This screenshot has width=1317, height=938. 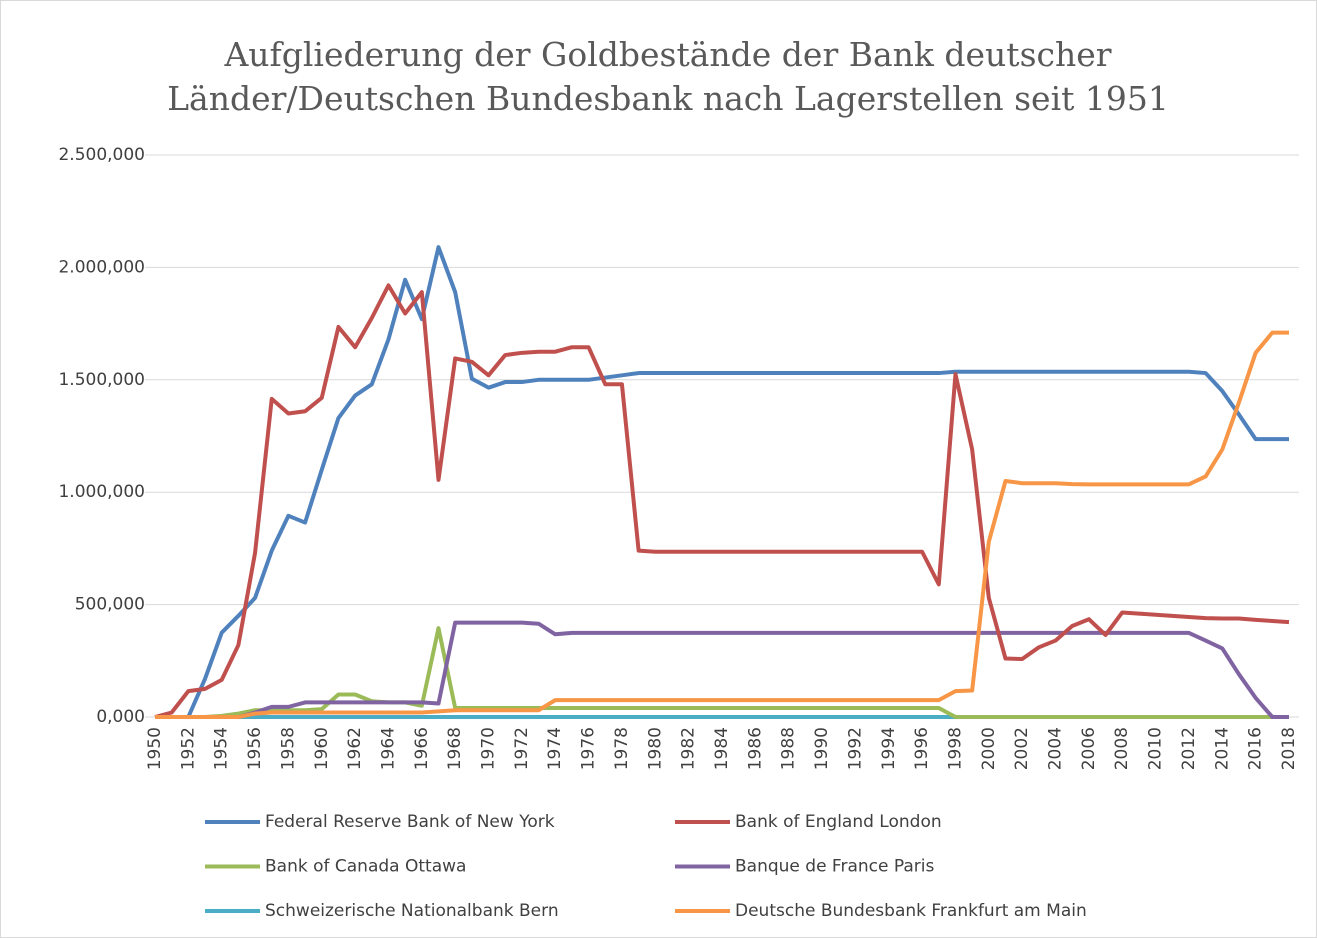 I want to click on x-tick-label: 1966, so click(x=422, y=748).